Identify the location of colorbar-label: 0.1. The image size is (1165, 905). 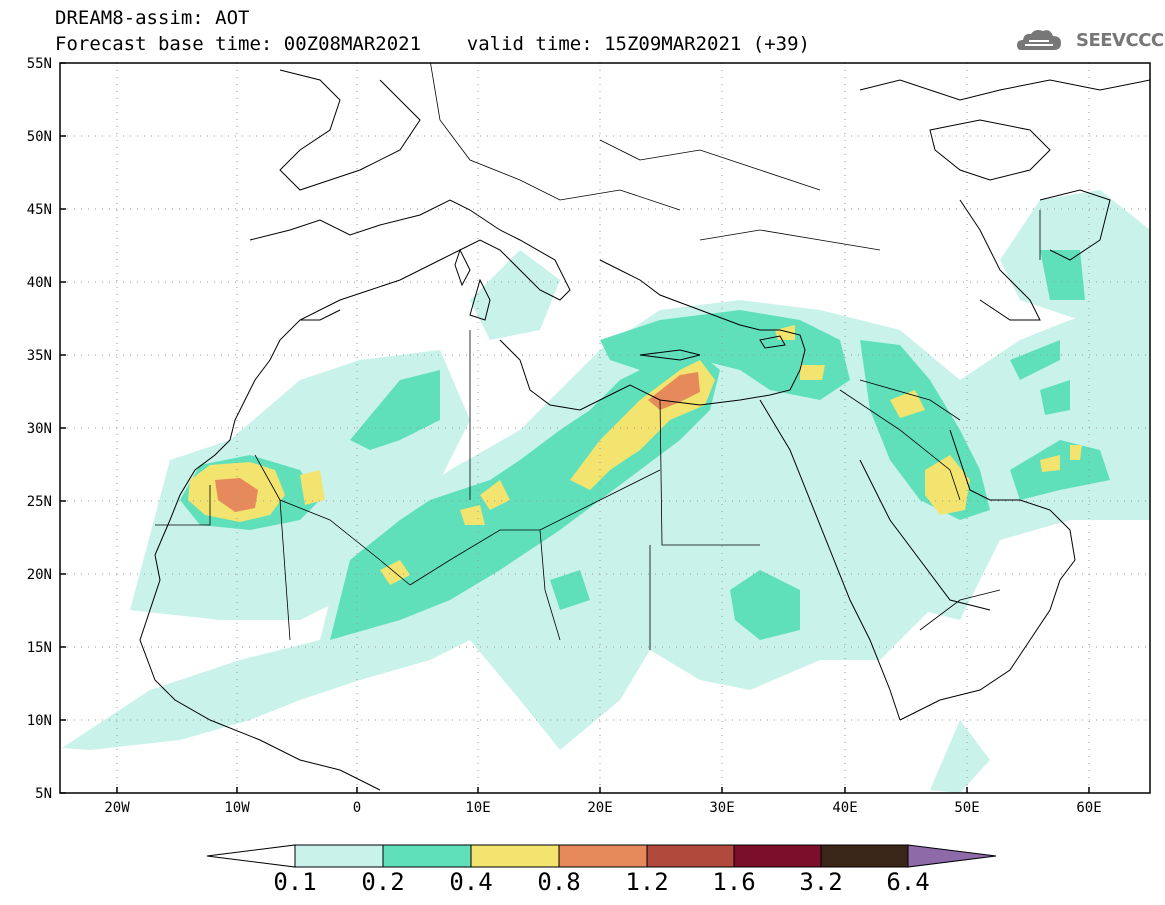
(295, 882).